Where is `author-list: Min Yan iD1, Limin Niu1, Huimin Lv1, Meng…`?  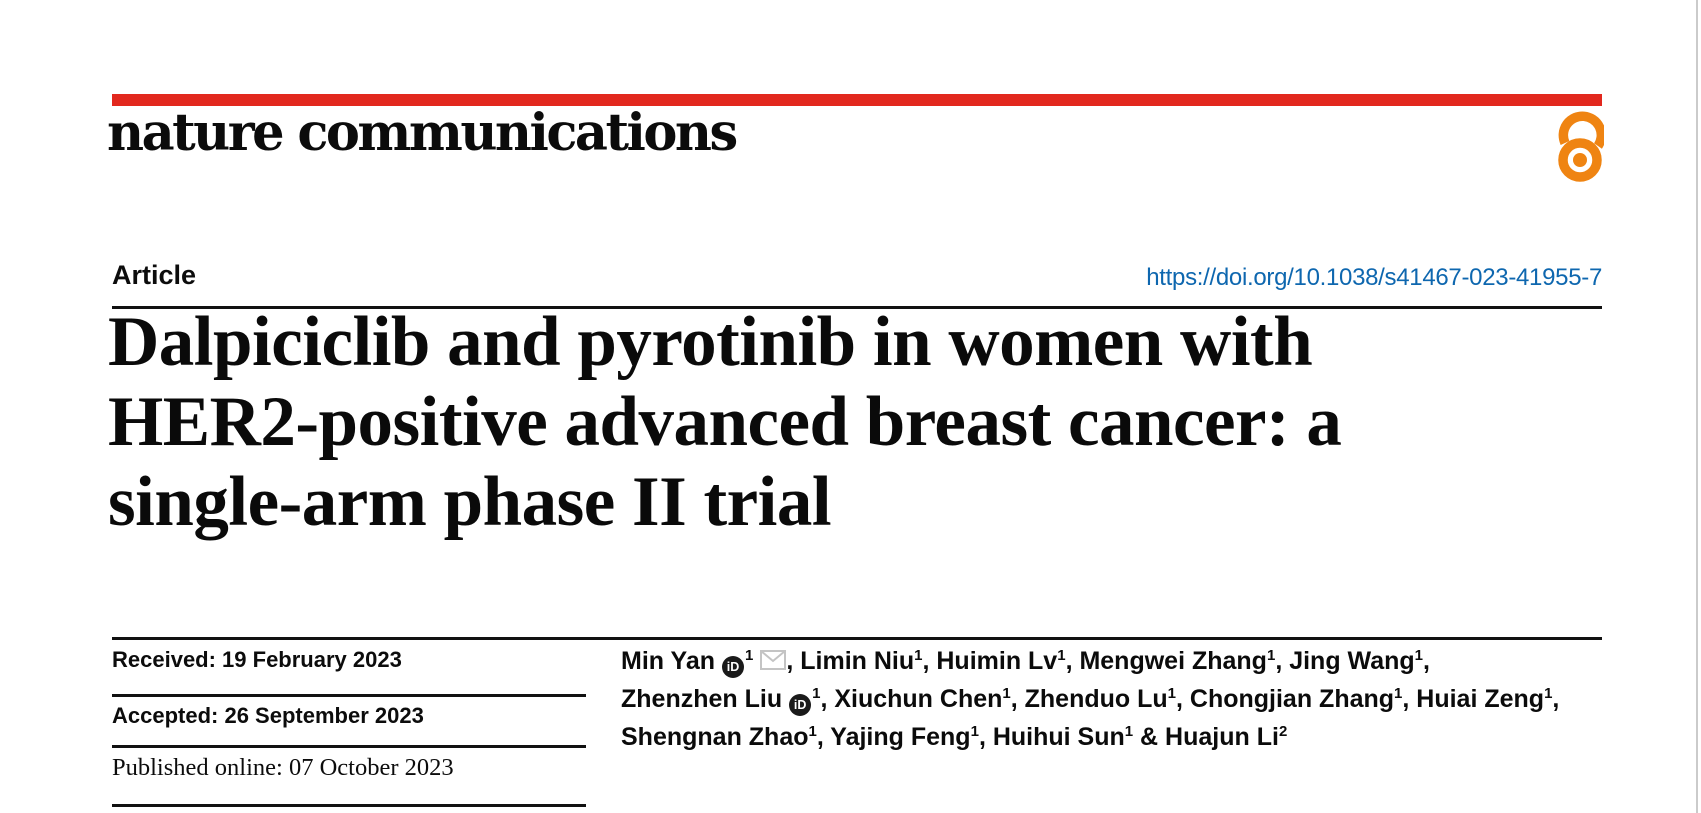 author-list: Min Yan iD1, Limin Niu1, Huimin Lv1, Meng… is located at coordinates (1121, 702).